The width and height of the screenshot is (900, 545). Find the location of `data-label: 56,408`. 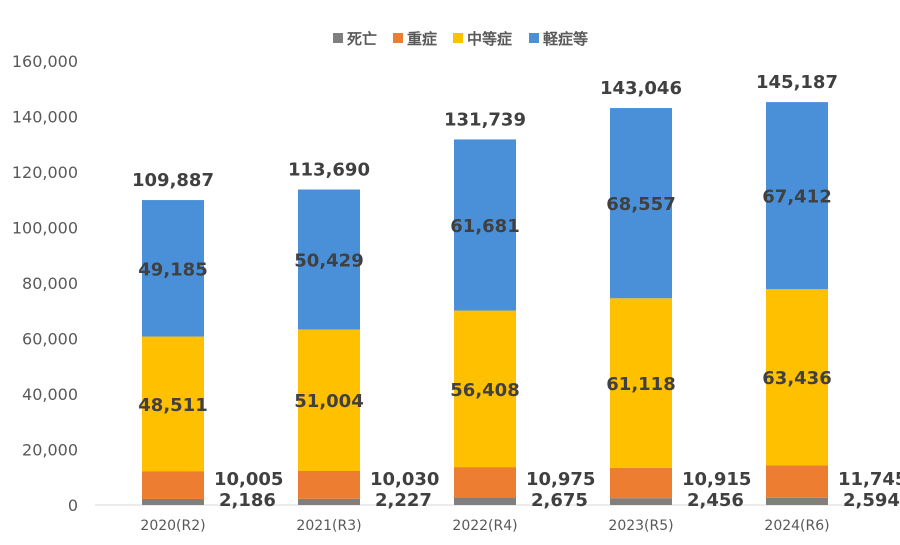

data-label: 56,408 is located at coordinates (484, 390).